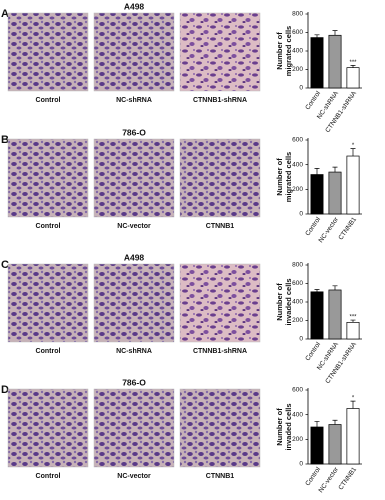  I want to click on panel-label: B, so click(5, 140).